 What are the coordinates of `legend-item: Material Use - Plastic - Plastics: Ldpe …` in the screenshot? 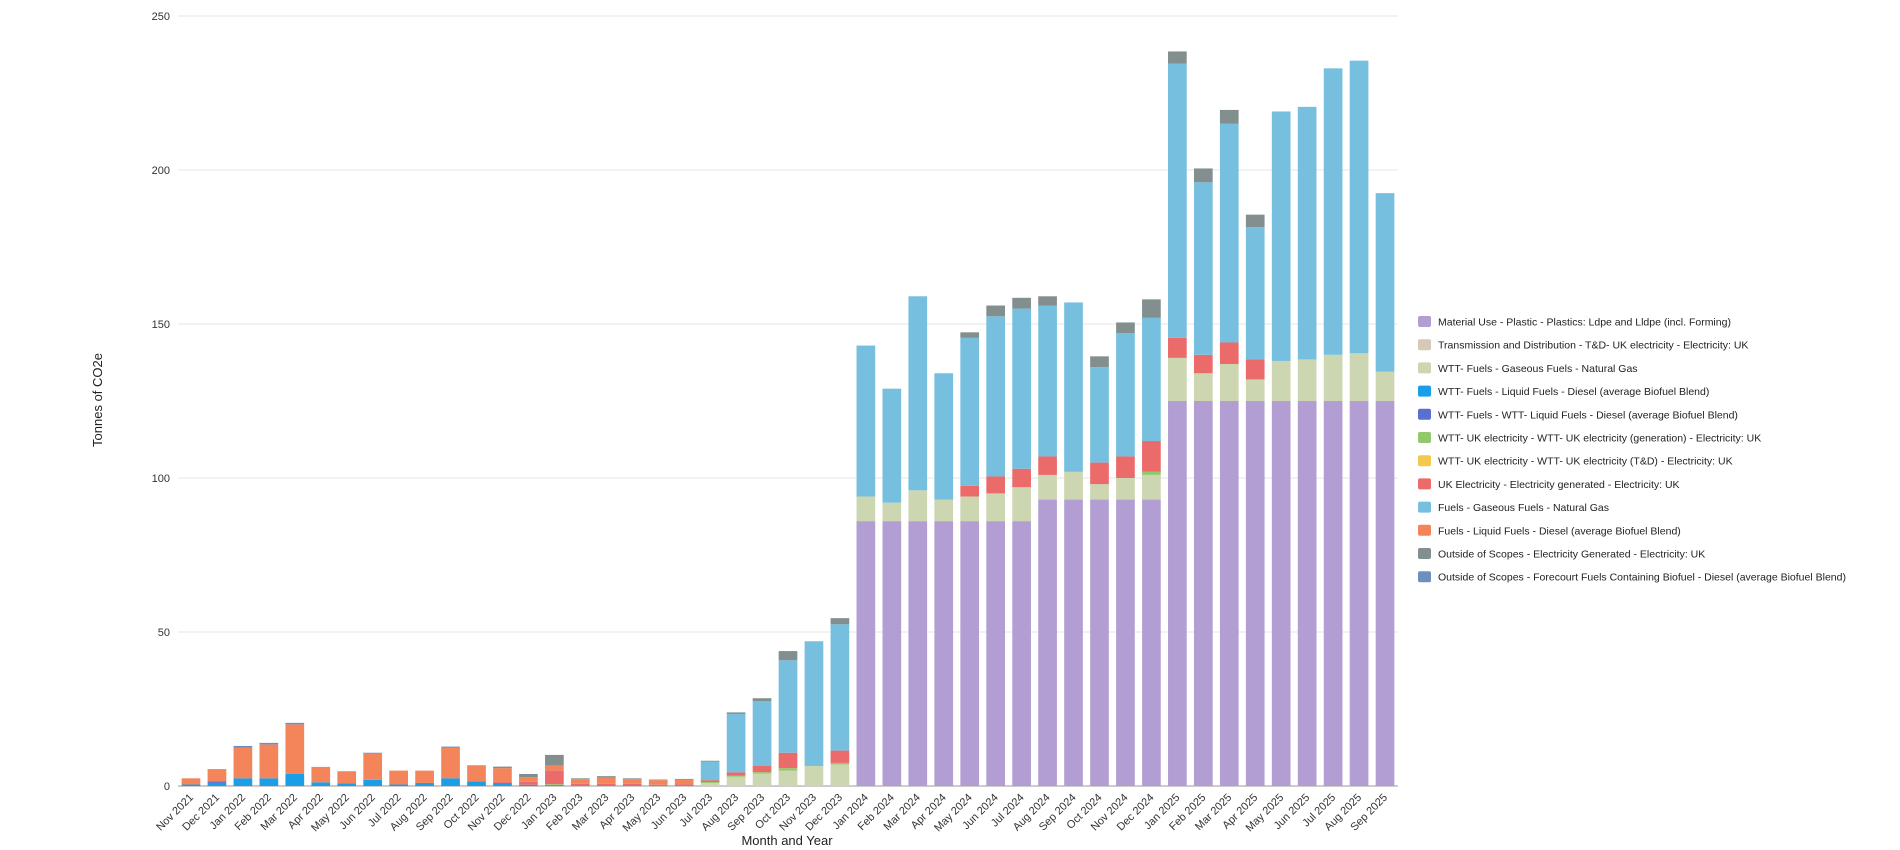 It's located at (1574, 322).